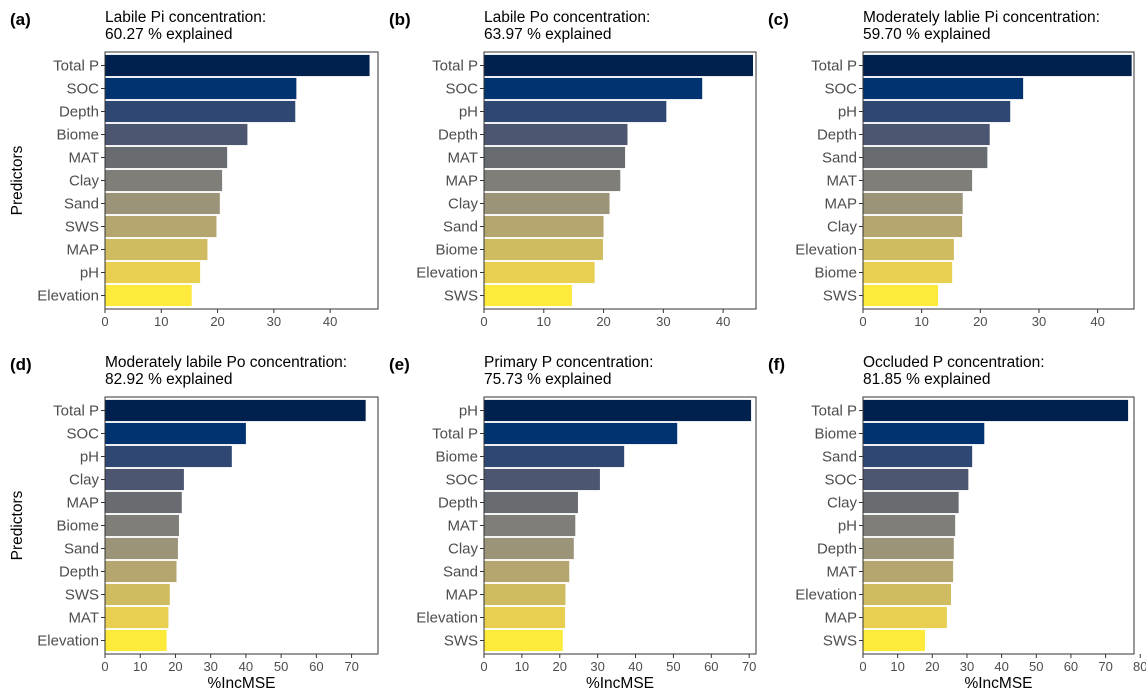 This screenshot has height=692, width=1146. What do you see at coordinates (548, 379) in the screenshot?
I see `panel-title-line: 75.73 % explained` at bounding box center [548, 379].